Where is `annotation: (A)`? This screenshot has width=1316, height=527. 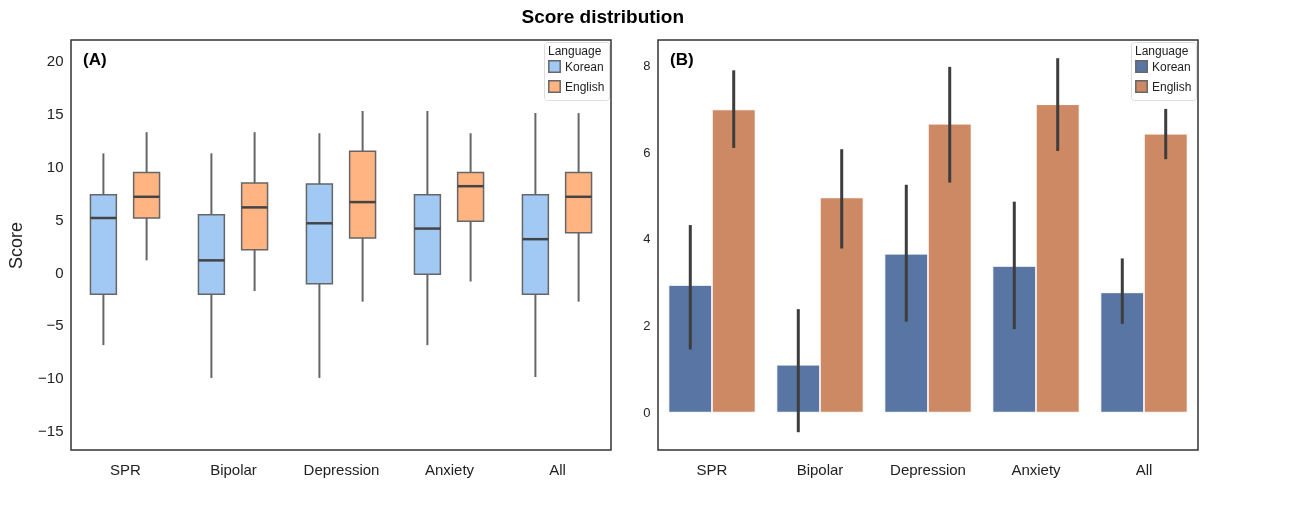 annotation: (A) is located at coordinates (95, 59).